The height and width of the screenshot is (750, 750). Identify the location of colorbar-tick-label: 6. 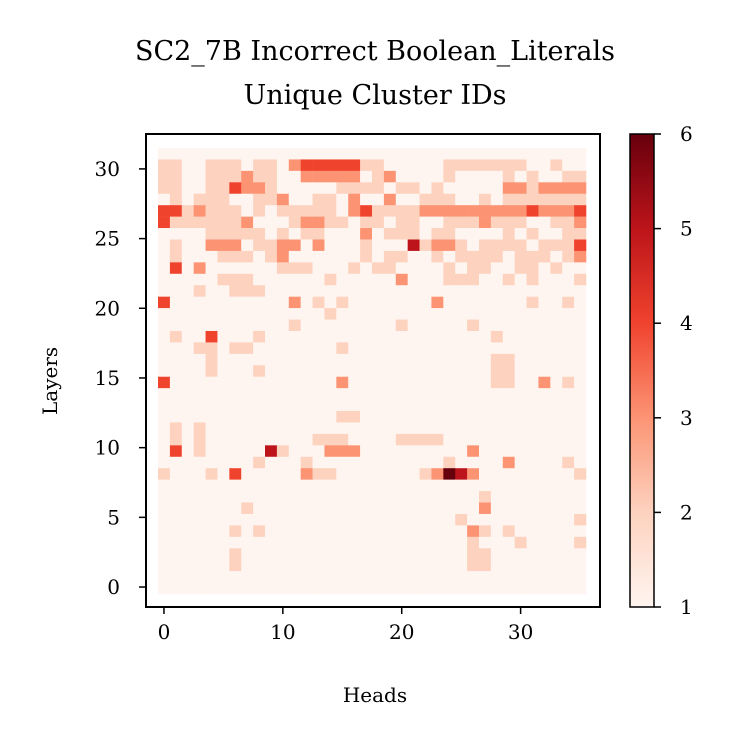
(686, 134).